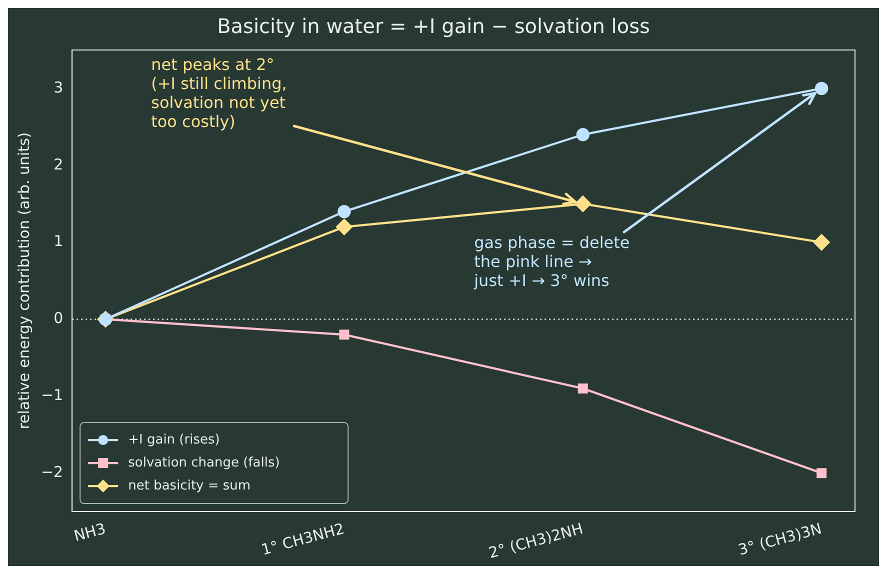 The height and width of the screenshot is (574, 887). Describe the element at coordinates (551, 261) in the screenshot. I see `annotation: gas phase = delete the pink line → just +I → 3° wins` at that location.